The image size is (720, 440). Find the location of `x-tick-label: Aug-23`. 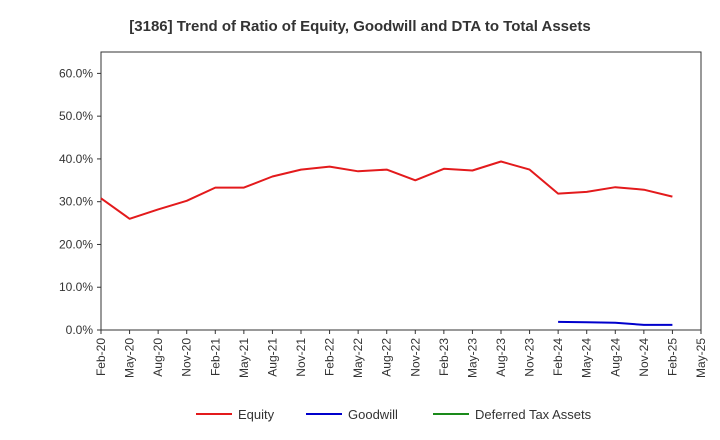

x-tick-label: Aug-23 is located at coordinates (501, 357).